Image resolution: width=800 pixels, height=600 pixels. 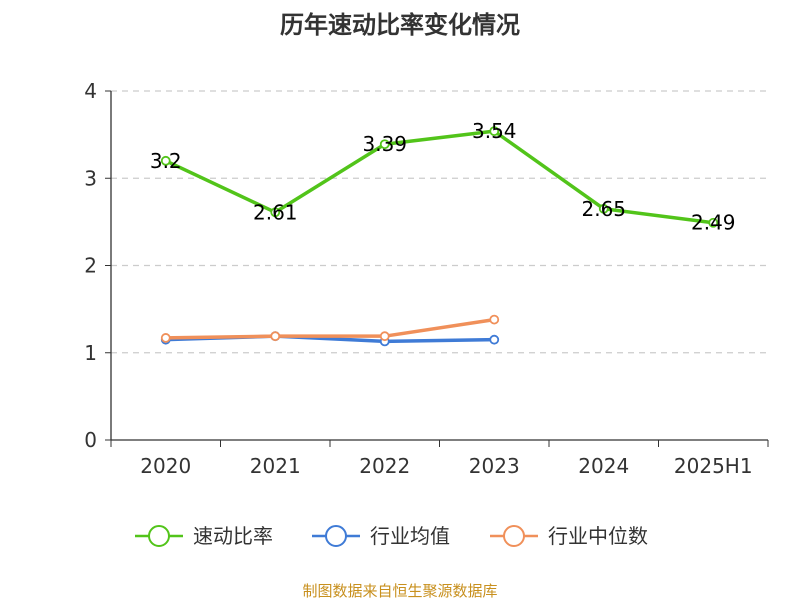 I want to click on chart-title: 历年速动比率变化情况, so click(x=400, y=25).